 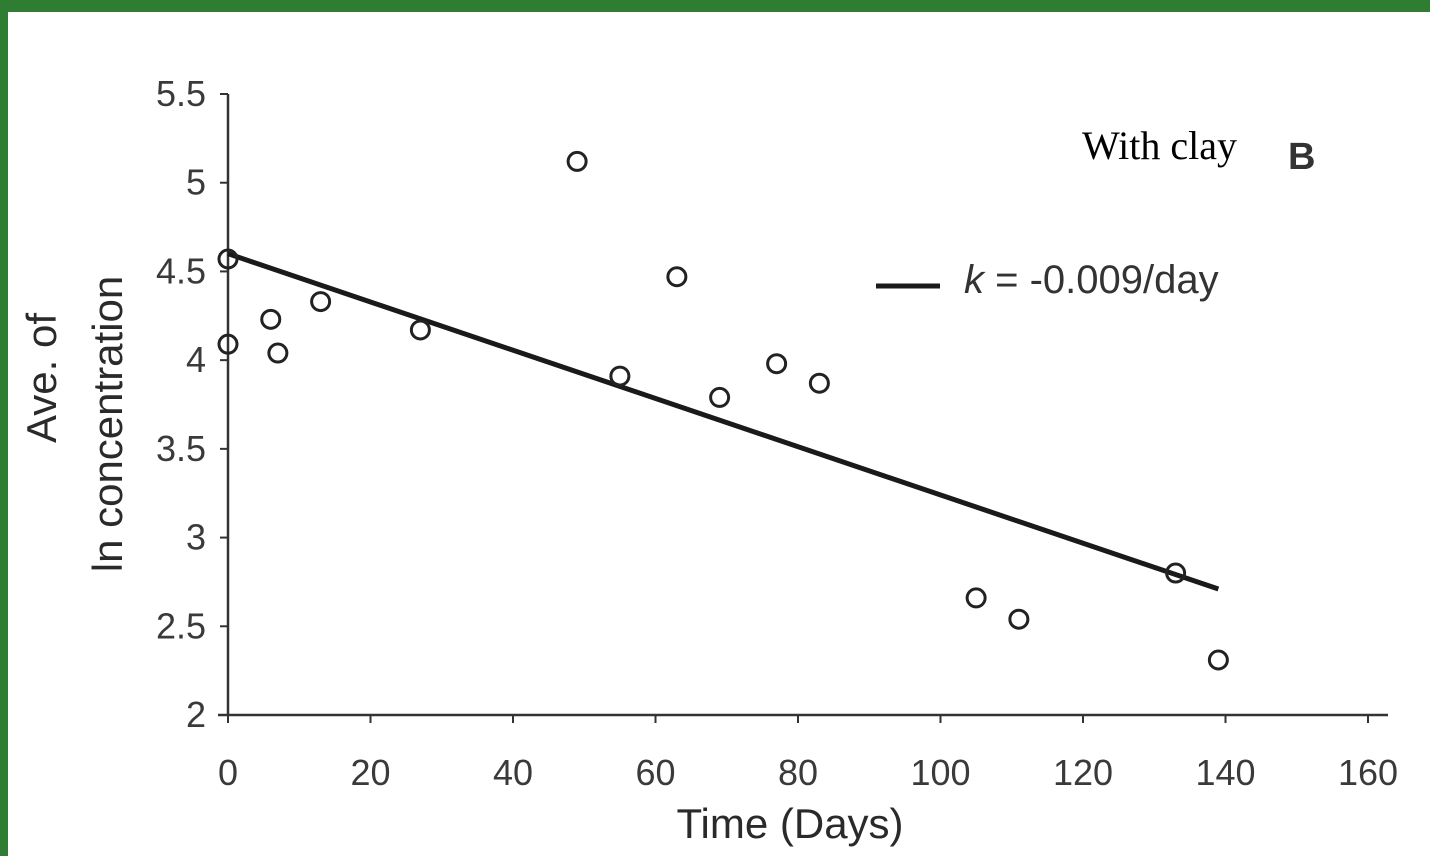 What do you see at coordinates (789, 823) in the screenshot?
I see `x-axis-title: Time (Days)` at bounding box center [789, 823].